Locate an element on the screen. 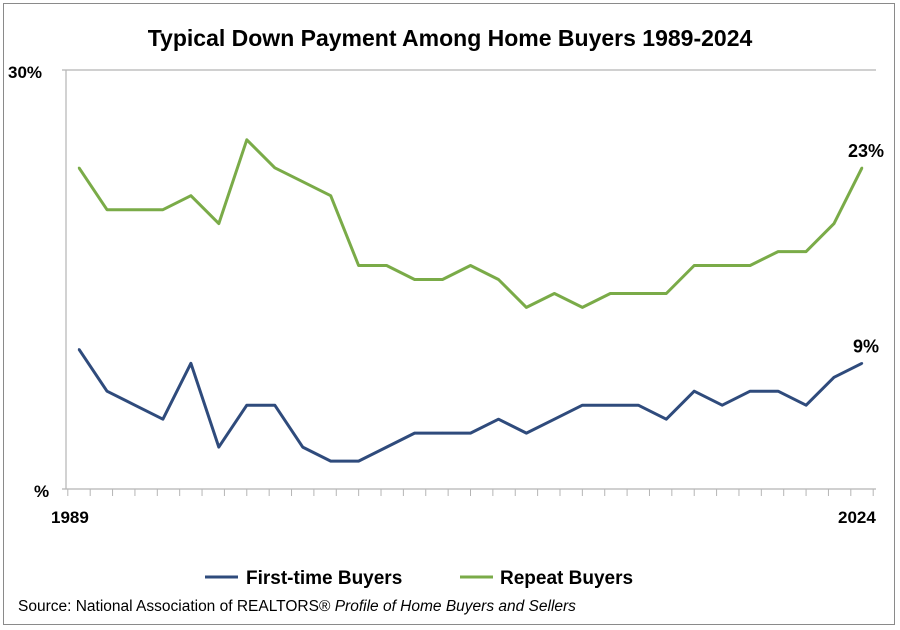 The height and width of the screenshot is (630, 900). y-tick-label-top: 30% is located at coordinates (25, 72).